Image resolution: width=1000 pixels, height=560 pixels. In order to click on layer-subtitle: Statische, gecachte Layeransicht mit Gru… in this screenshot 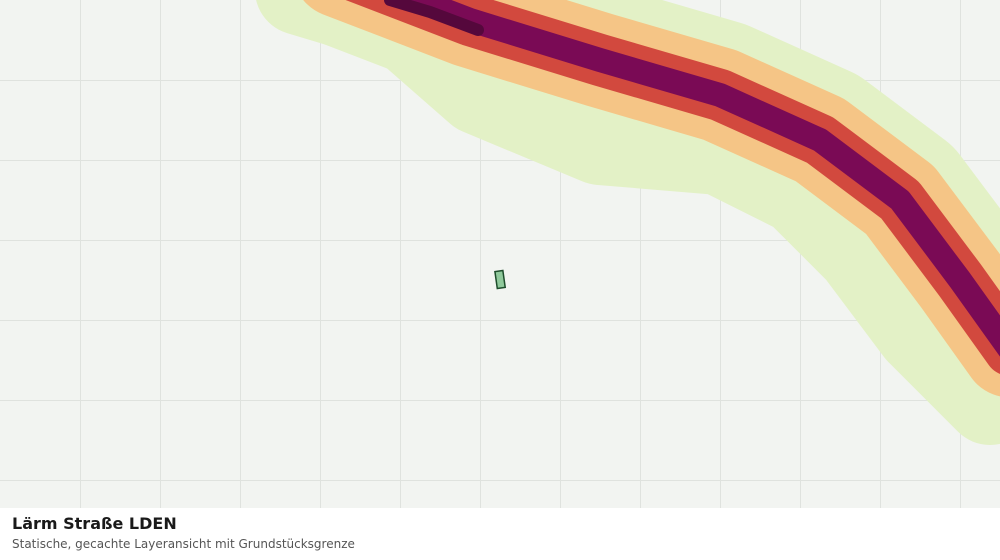, I will do `click(183, 544)`.